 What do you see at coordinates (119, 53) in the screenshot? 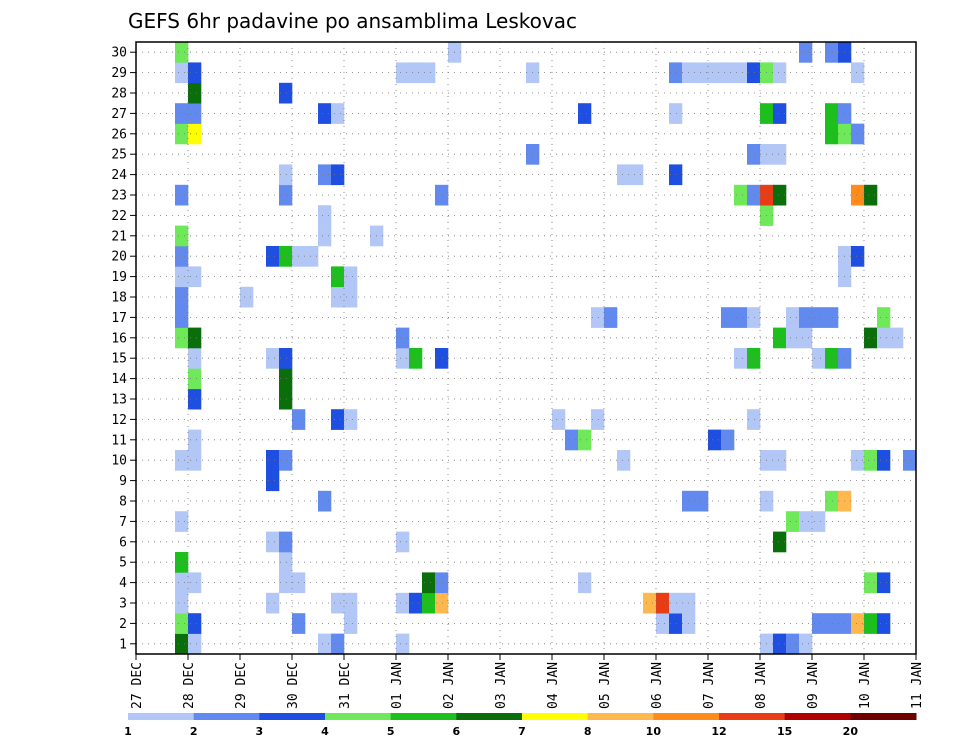
I see `y-tick-label: 30` at bounding box center [119, 53].